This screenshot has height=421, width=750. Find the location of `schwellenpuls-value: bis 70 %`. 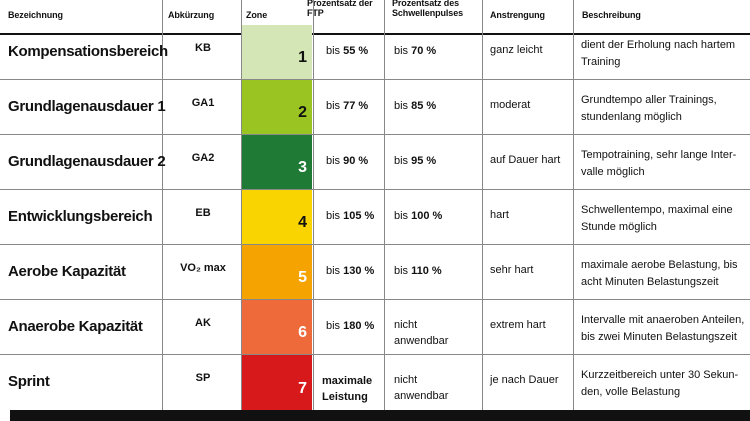

schwellenpuls-value: bis 70 % is located at coordinates (415, 51).